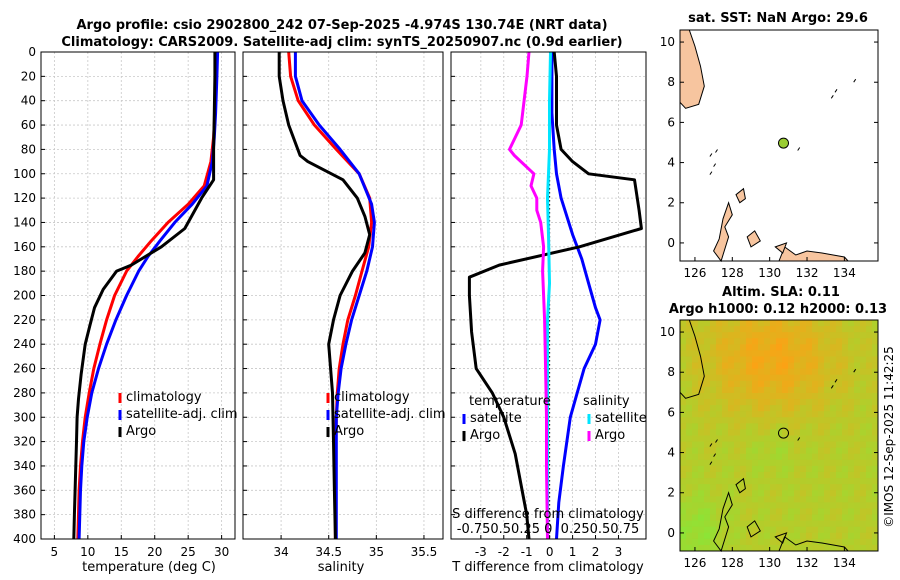 The height and width of the screenshot is (580, 900). Describe the element at coordinates (606, 401) in the screenshot. I see `legend-salinity-title: salinity` at that location.